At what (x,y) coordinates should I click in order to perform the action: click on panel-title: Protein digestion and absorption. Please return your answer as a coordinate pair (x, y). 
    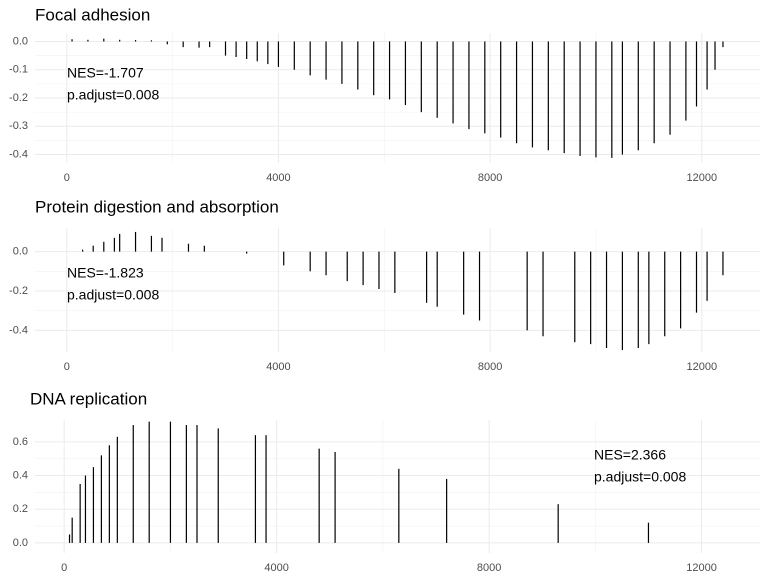
    Looking at the image, I should click on (157, 206).